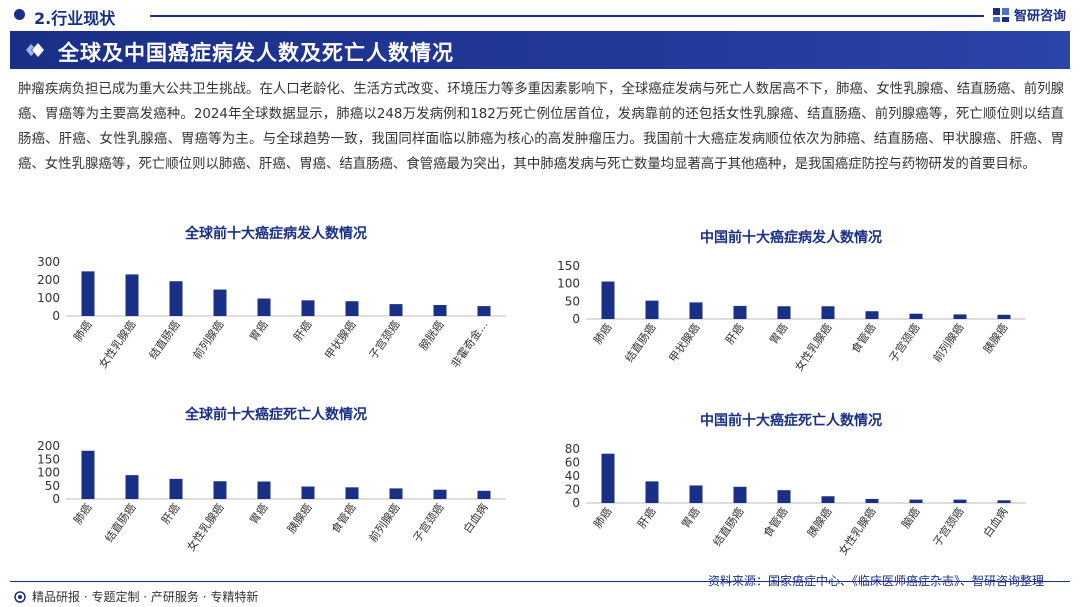 This screenshot has width=1080, height=607. Describe the element at coordinates (275, 414) in the screenshot. I see `chart-title: 全球前十大癌症死亡人数情况` at that location.